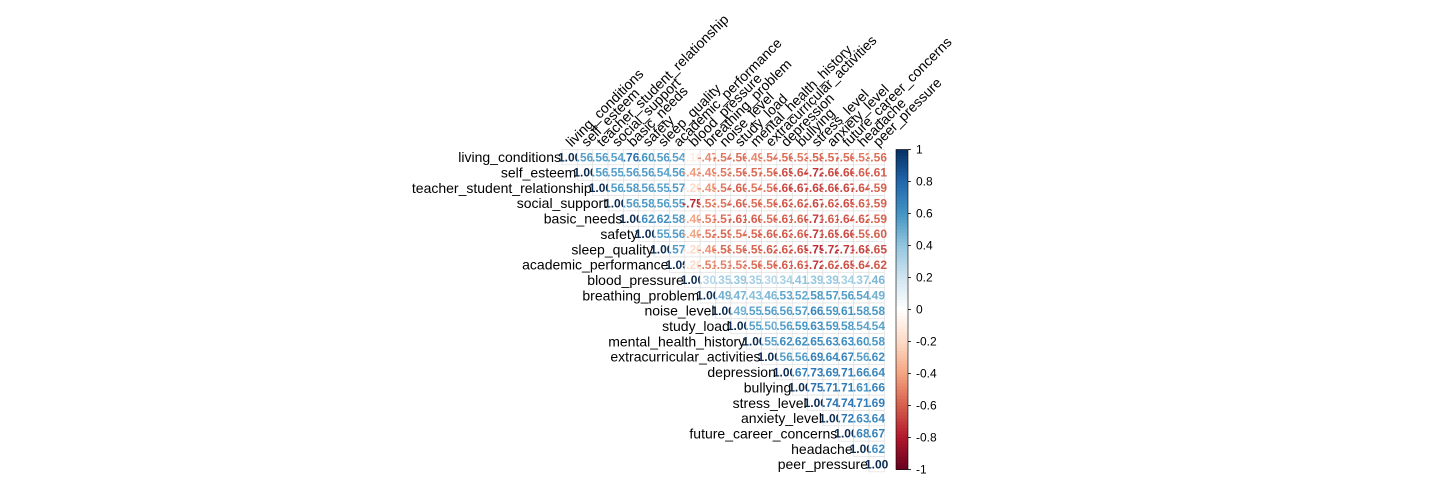 This screenshot has height=480, width=1440. I want to click on row-label-blood-pressure: blood_pressure, so click(635, 280).